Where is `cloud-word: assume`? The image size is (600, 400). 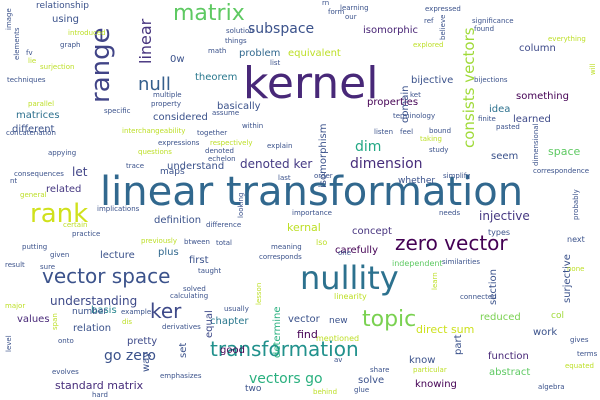
cloud-word: assume is located at coordinates (226, 113).